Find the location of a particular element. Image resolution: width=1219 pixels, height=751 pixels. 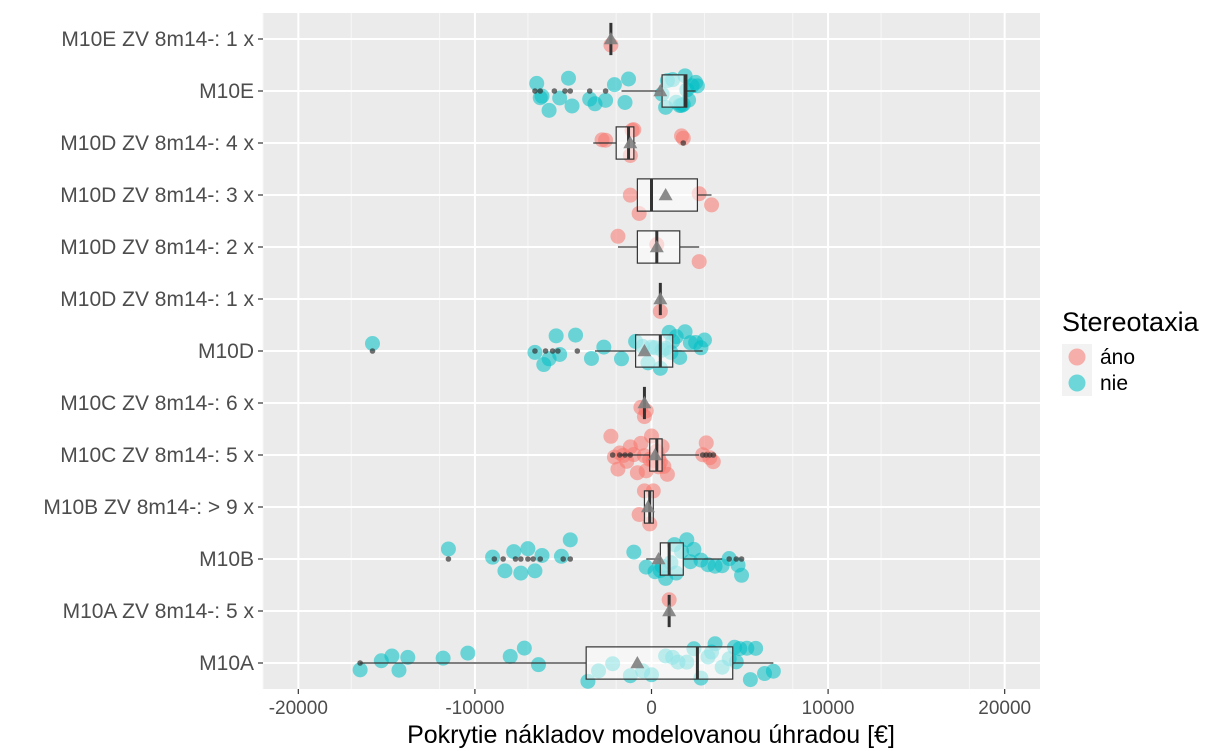

category-label: M10D ZV 8m14-: 4 x is located at coordinates (157, 143).